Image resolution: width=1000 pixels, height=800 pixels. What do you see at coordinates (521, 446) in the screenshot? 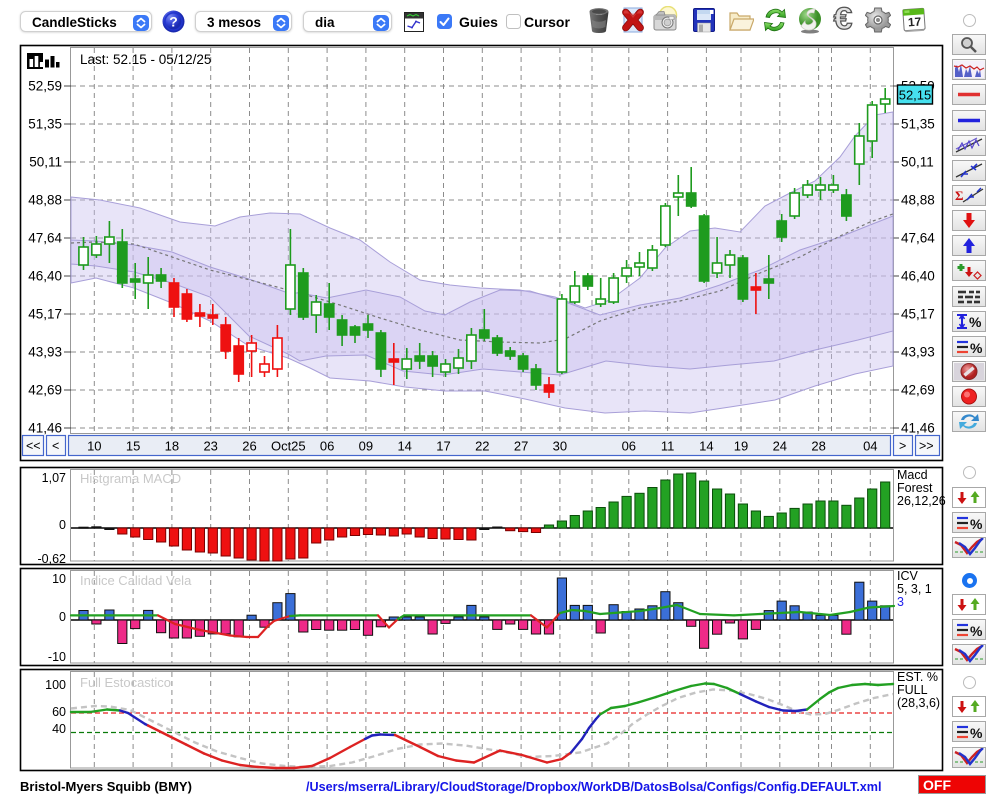
I see `svg-text: 27` at bounding box center [521, 446].